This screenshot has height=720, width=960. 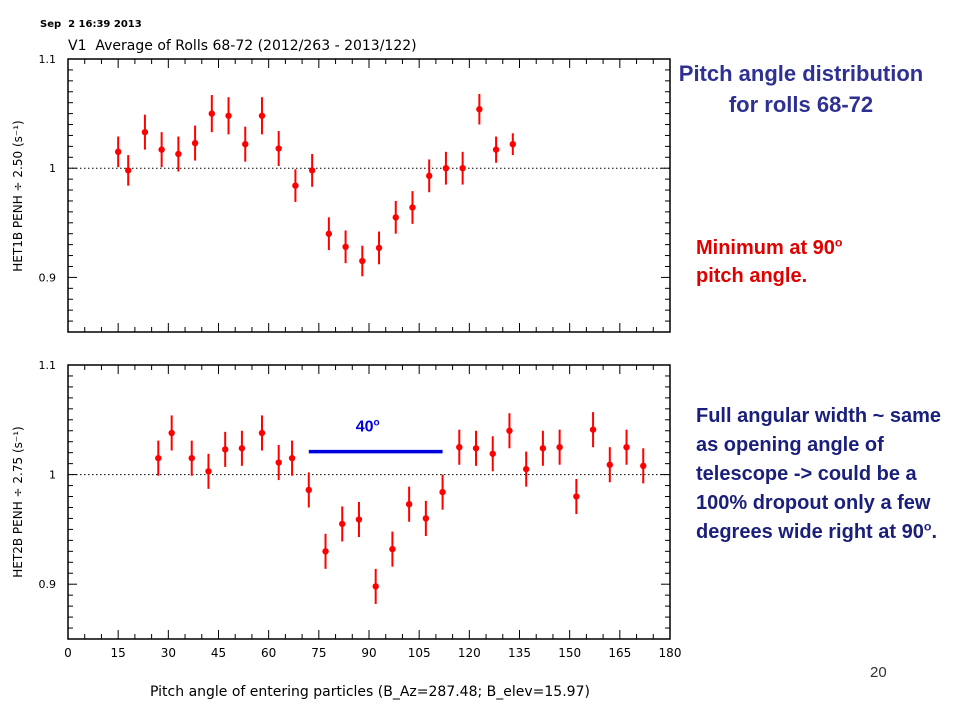 What do you see at coordinates (927, 526) in the screenshot?
I see `width-note-degree: o` at bounding box center [927, 526].